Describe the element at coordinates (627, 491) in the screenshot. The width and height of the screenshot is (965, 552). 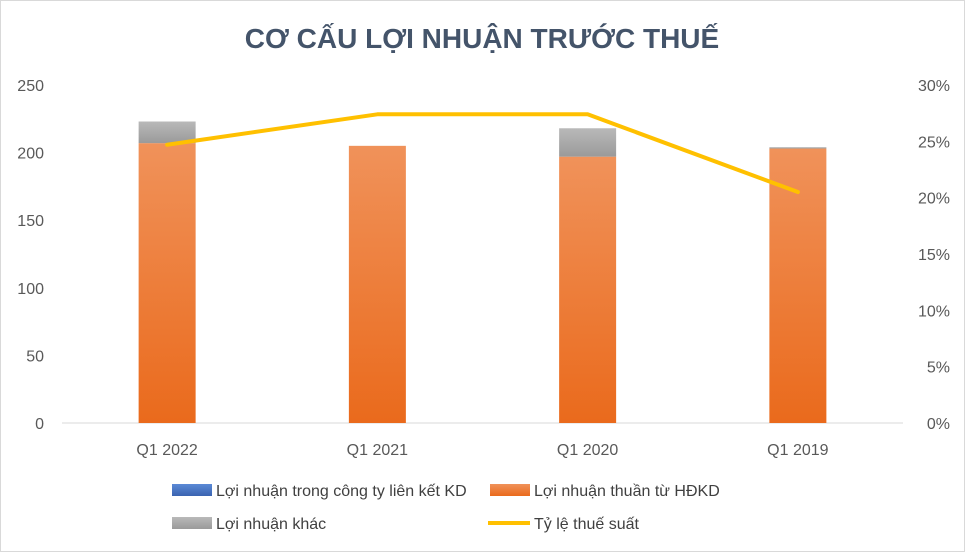
I see `legend-label: Lợi nhuận thuần từ HĐKD` at that location.